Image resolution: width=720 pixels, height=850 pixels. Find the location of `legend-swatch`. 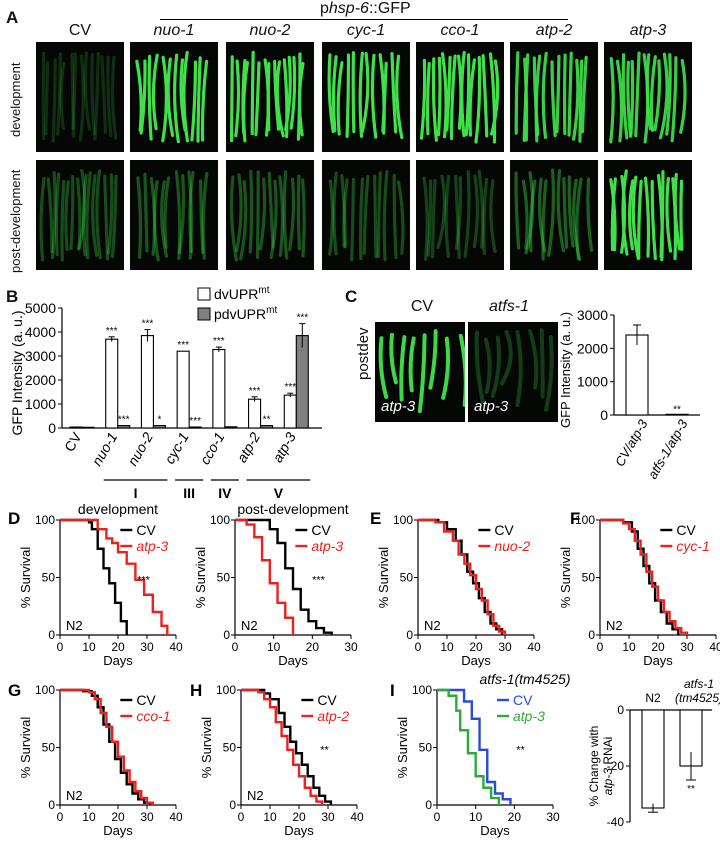

legend-swatch is located at coordinates (204, 294).